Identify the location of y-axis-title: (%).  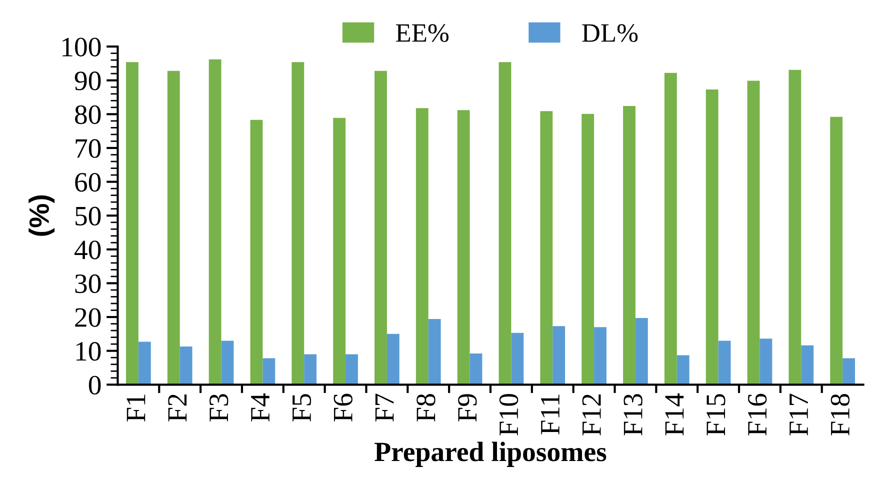
(41, 215).